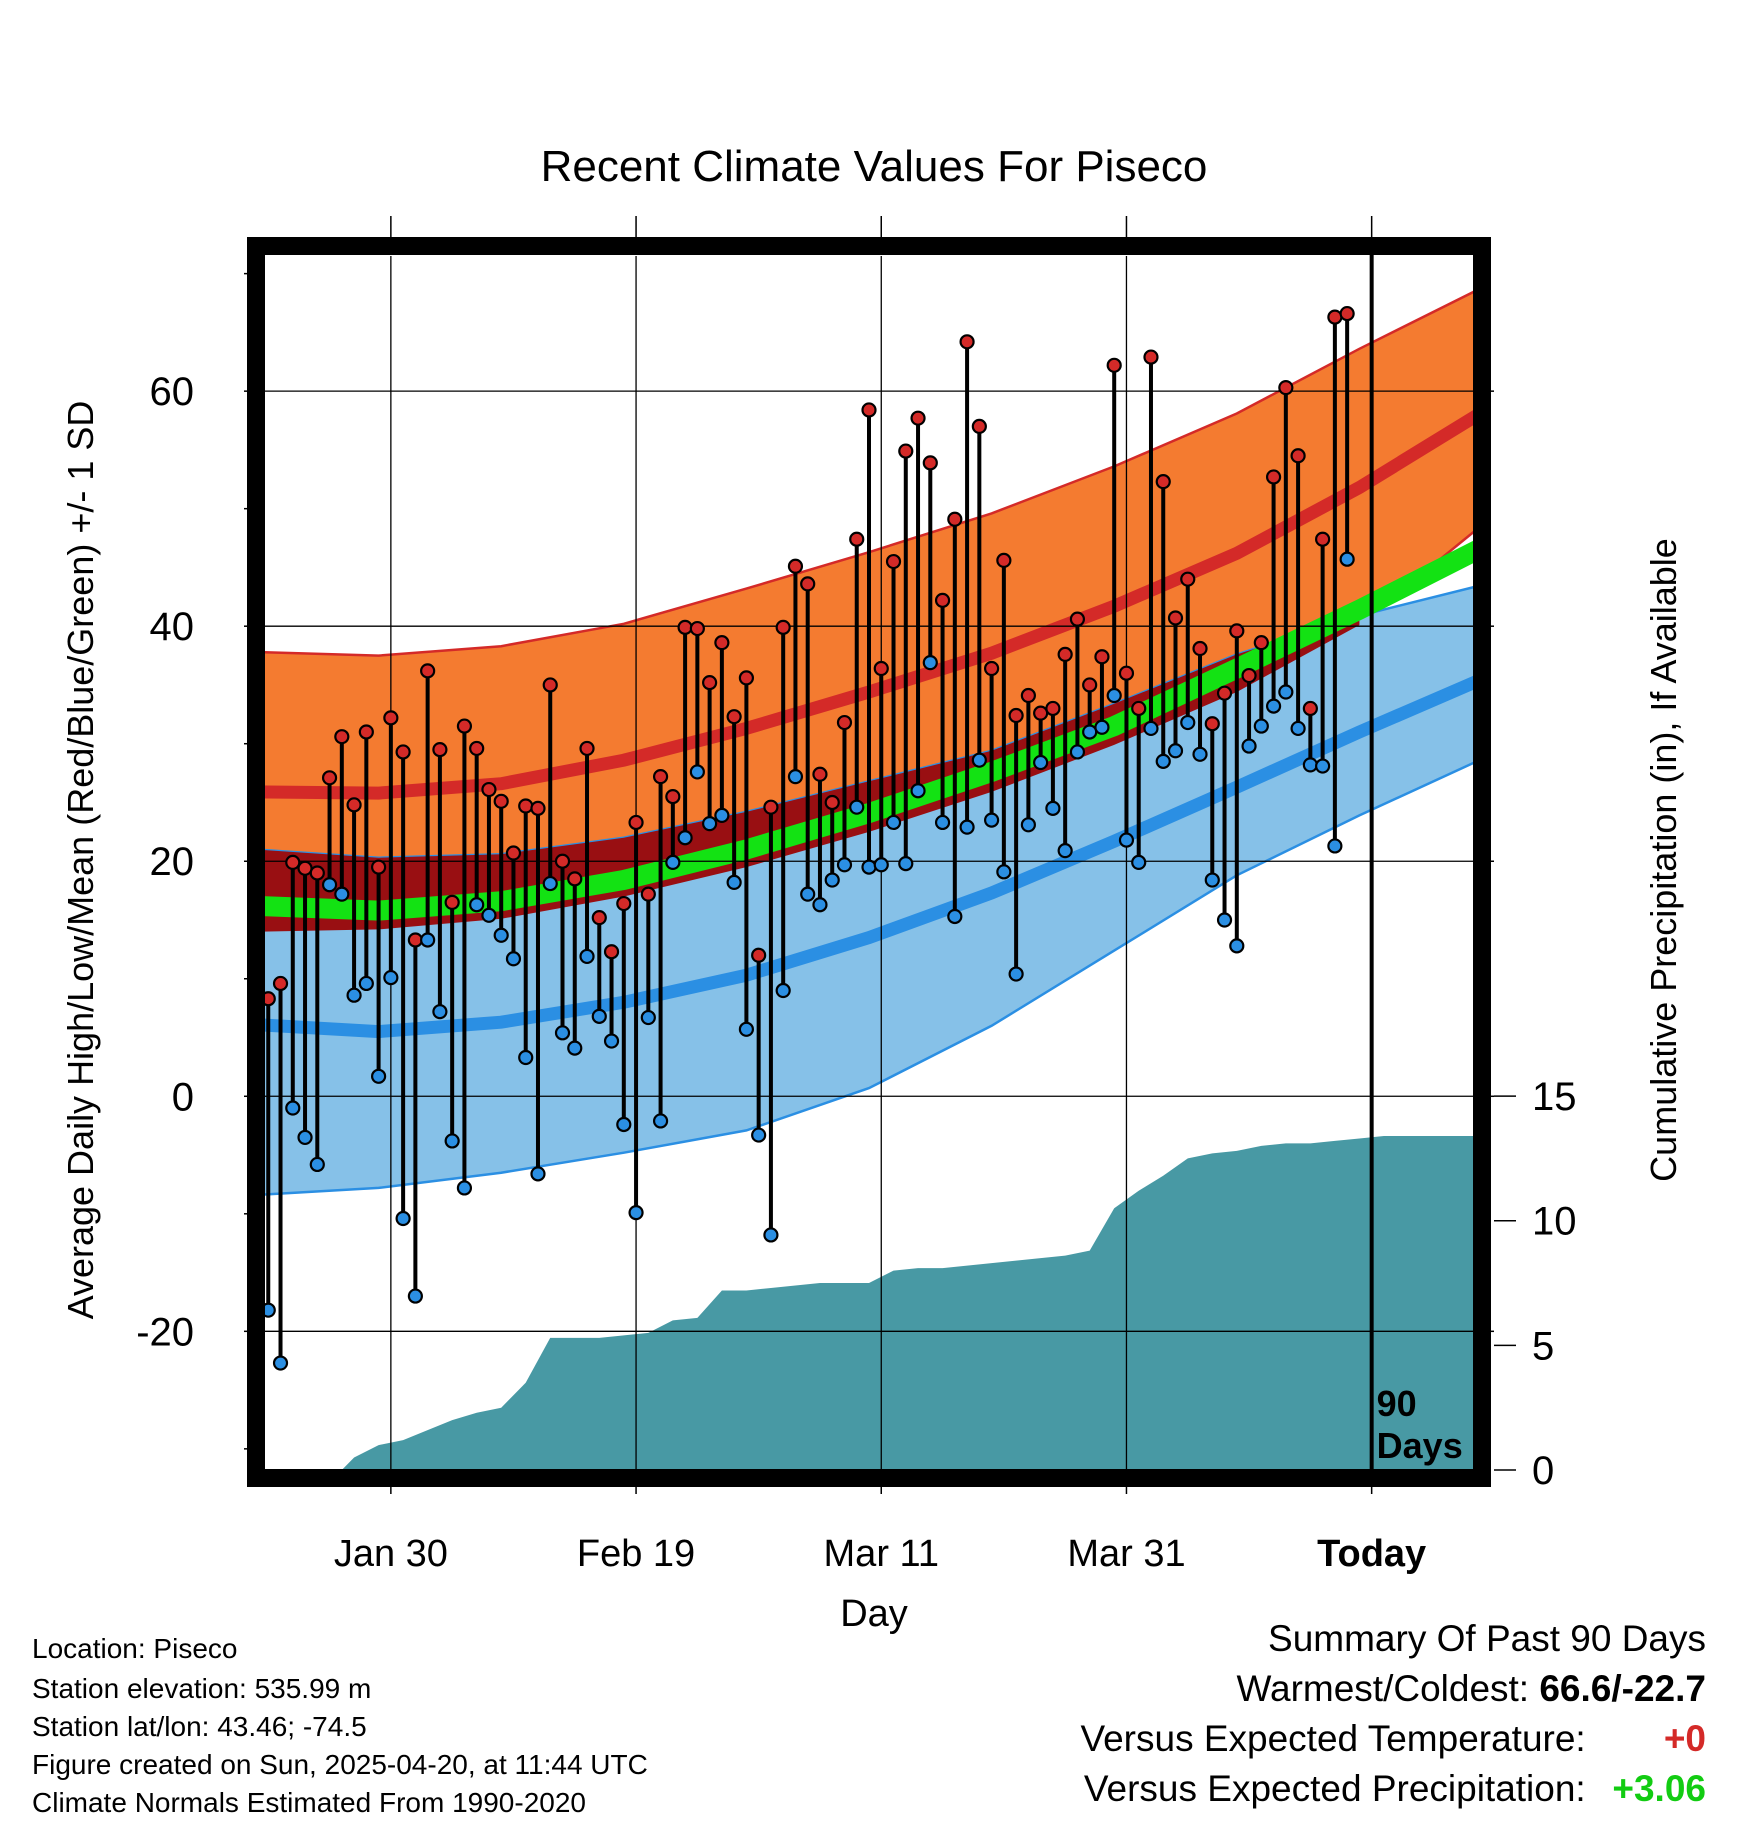 Image resolution: width=1748 pixels, height=1828 pixels. Describe the element at coordinates (636, 1554) in the screenshot. I see `x-tick-label: Feb 19` at that location.